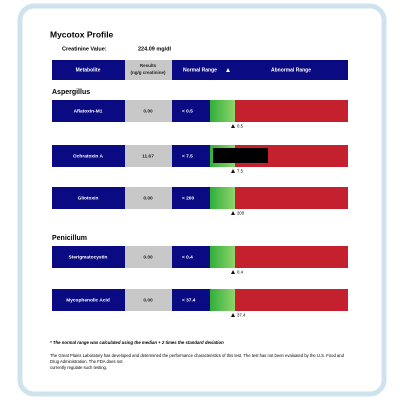  I want to click on redaction, so click(240, 155).